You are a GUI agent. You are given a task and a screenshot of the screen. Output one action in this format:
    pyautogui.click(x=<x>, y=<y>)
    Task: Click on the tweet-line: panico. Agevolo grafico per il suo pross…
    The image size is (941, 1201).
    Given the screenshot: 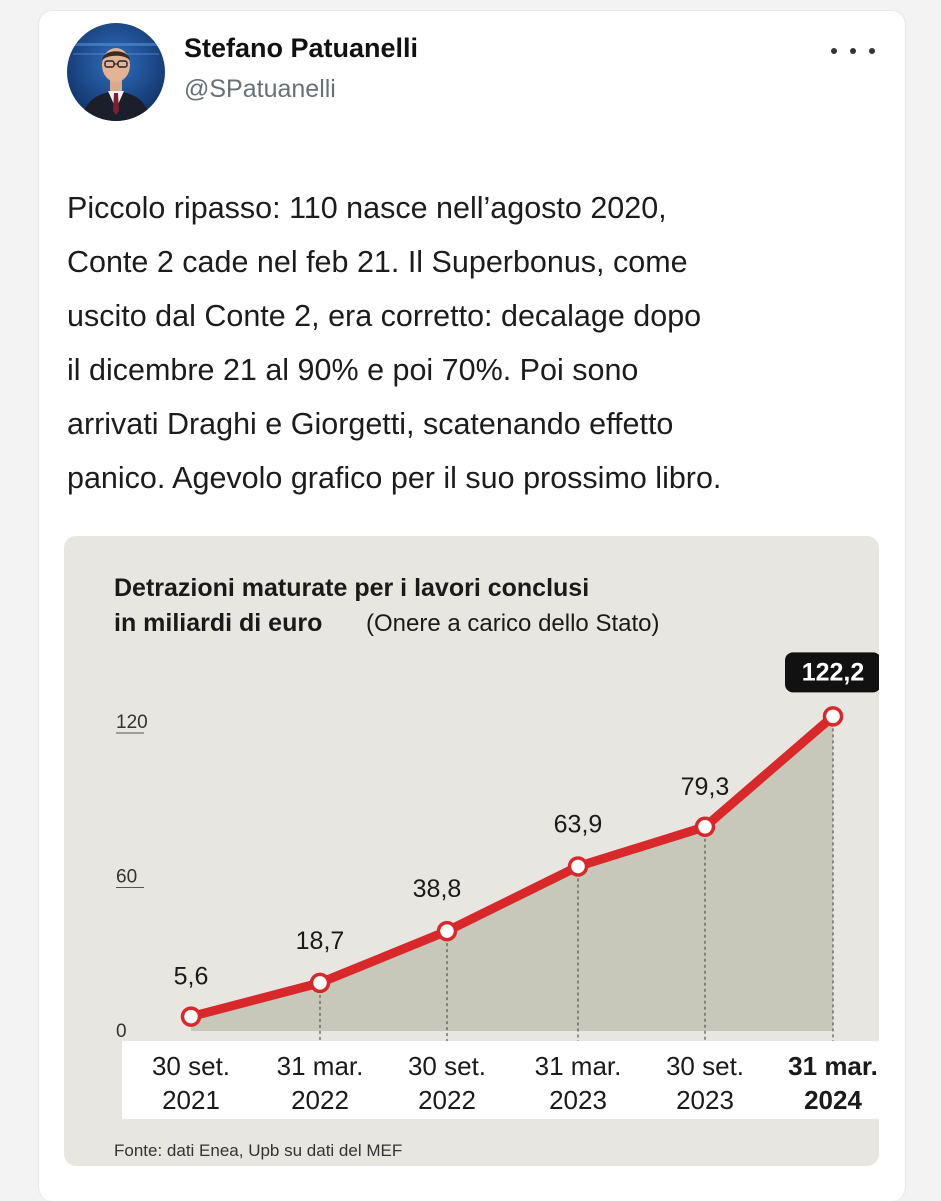 What is the action you would take?
    pyautogui.click(x=394, y=478)
    